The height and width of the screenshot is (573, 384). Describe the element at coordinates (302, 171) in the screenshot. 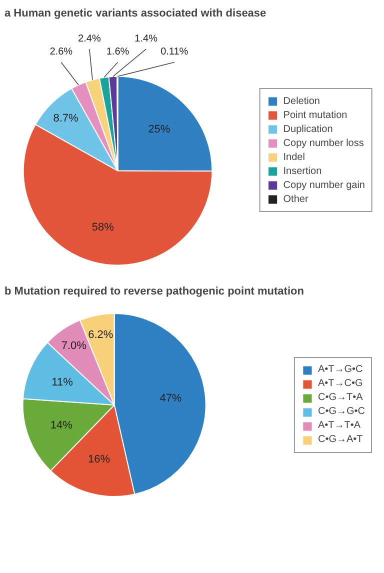

I see `legend-label: Insertion` at that location.